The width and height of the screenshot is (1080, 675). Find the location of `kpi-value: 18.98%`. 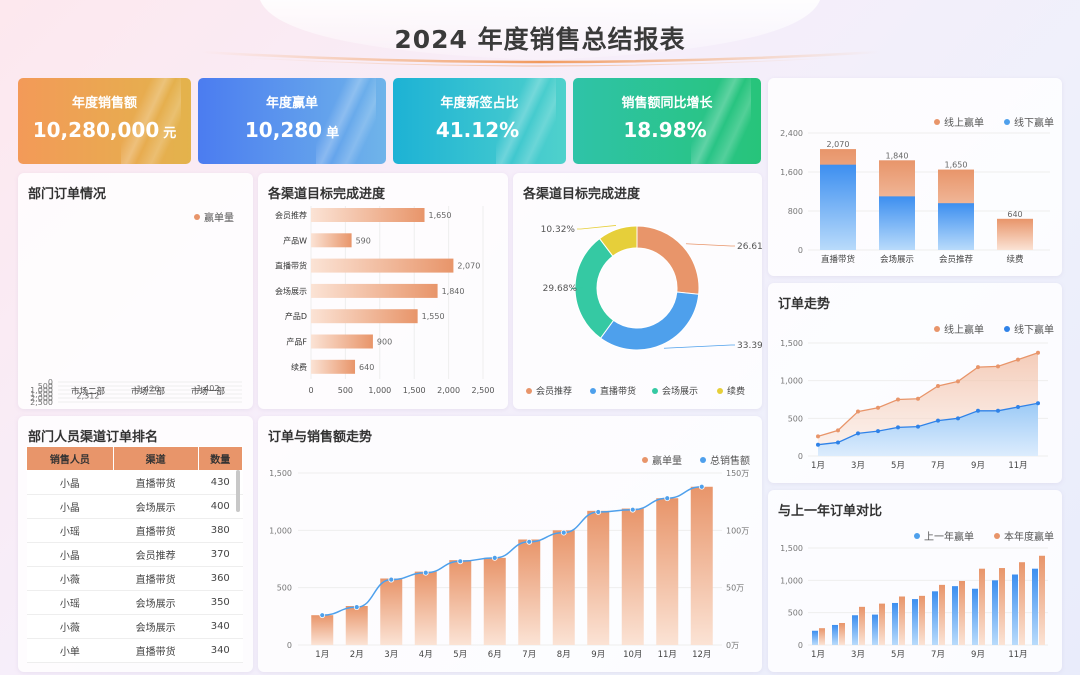

kpi-value: 18.98% is located at coordinates (667, 130).